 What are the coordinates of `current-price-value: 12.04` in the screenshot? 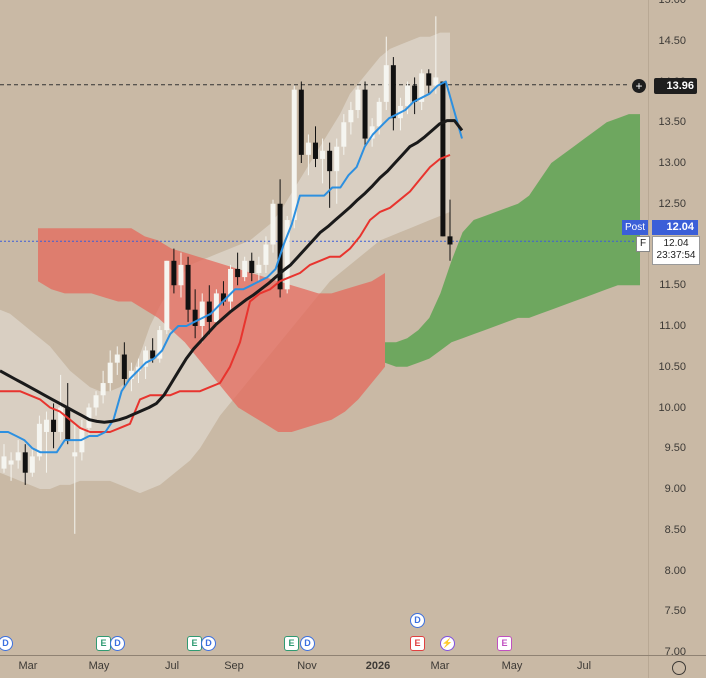 It's located at (676, 243).